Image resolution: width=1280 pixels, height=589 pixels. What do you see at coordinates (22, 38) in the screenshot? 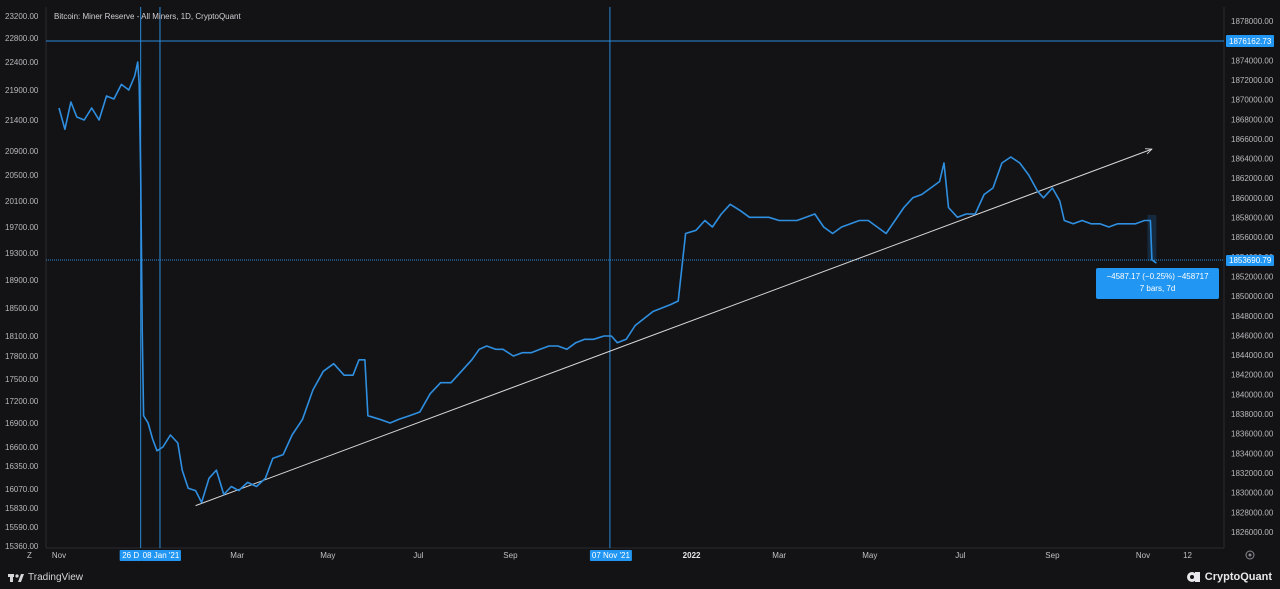
I see `y-tick-left: 22800.00` at bounding box center [22, 38].